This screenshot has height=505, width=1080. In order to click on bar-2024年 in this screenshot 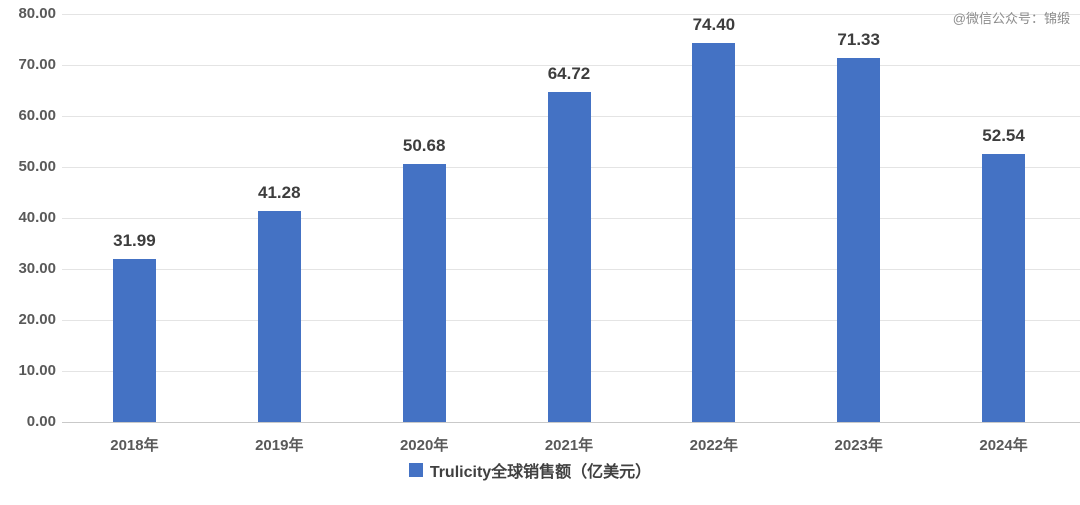, I will do `click(1004, 288)`.